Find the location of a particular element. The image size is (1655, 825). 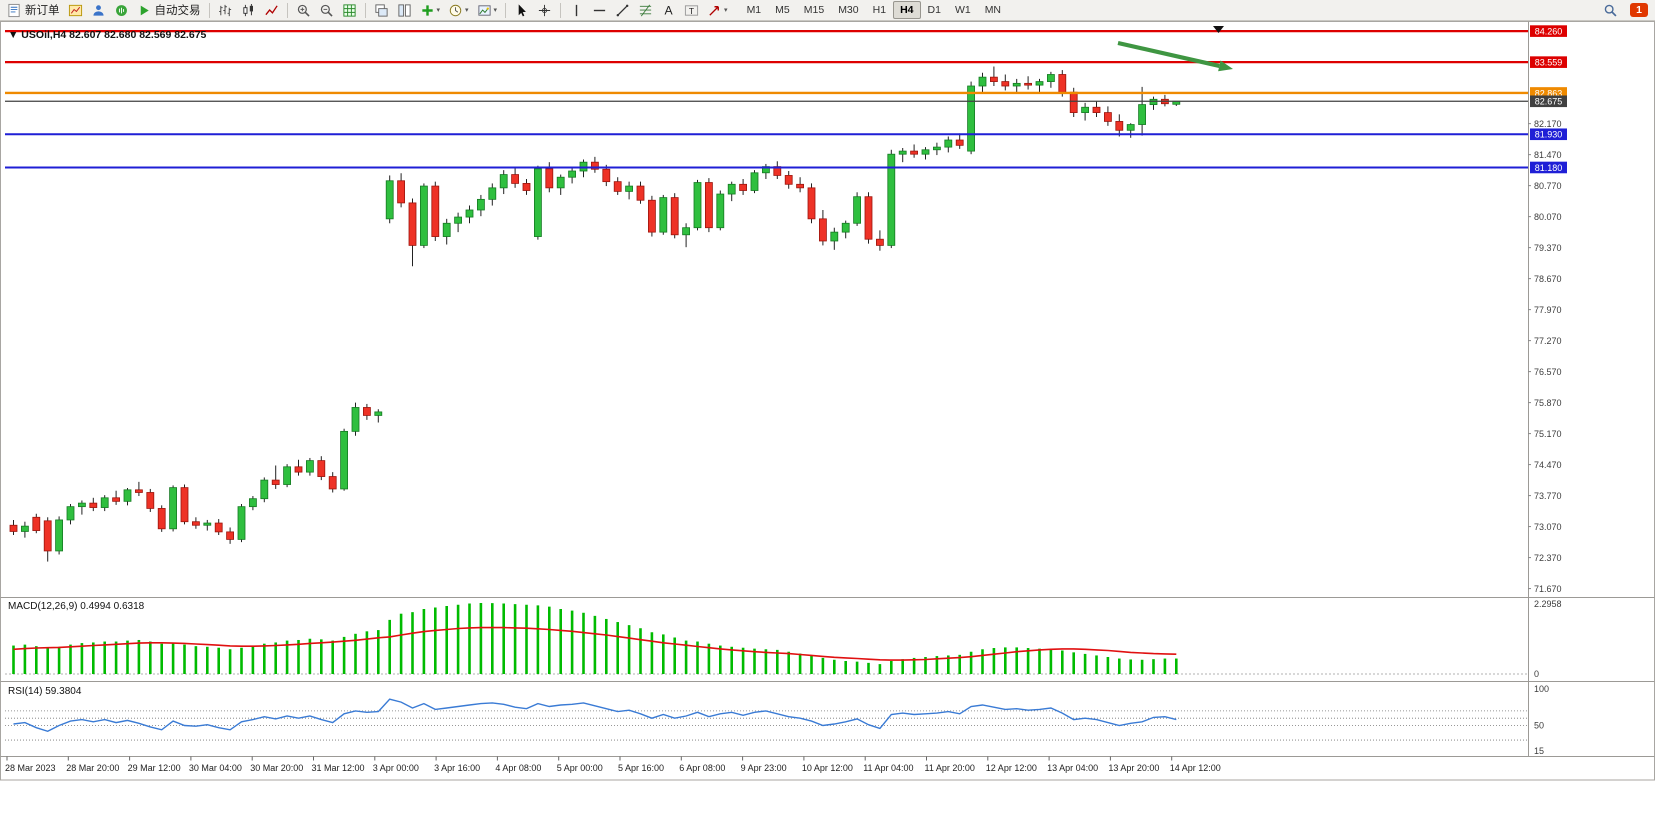

bar-chart-button is located at coordinates (225, 10).